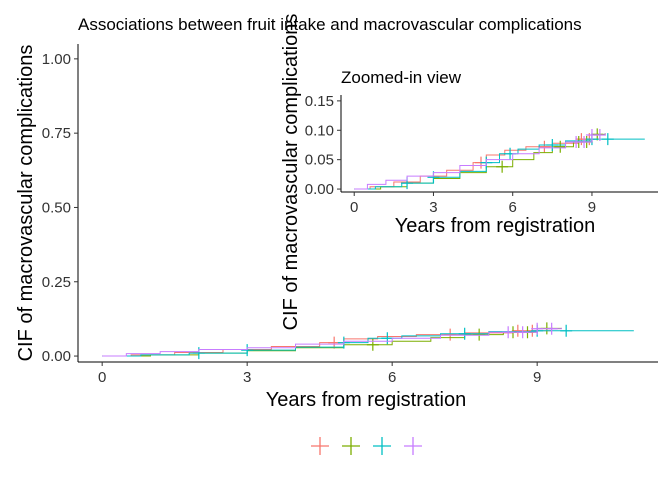 The height and width of the screenshot is (480, 672). What do you see at coordinates (26, 203) in the screenshot?
I see `main-y-axis-title: CIF of macrovascular complications` at bounding box center [26, 203].